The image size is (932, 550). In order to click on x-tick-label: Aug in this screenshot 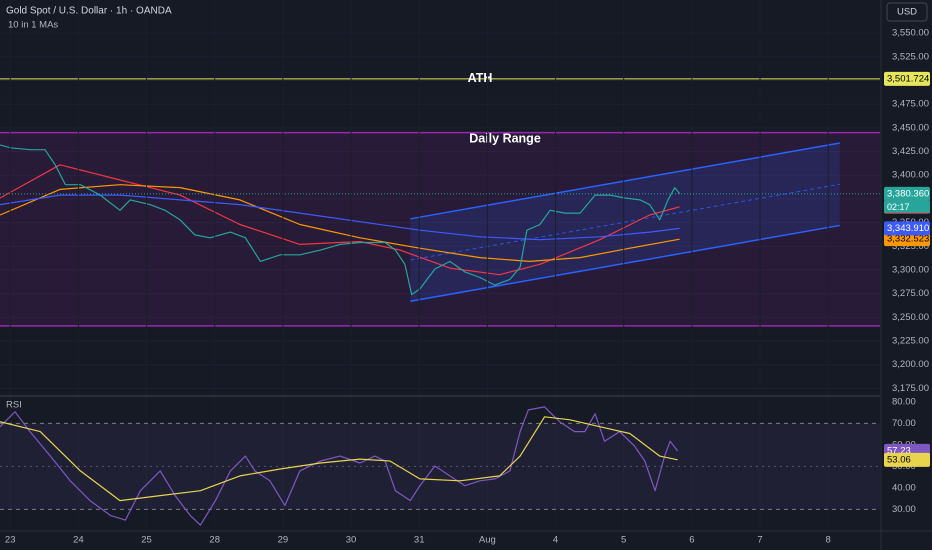, I will do `click(487, 540)`.